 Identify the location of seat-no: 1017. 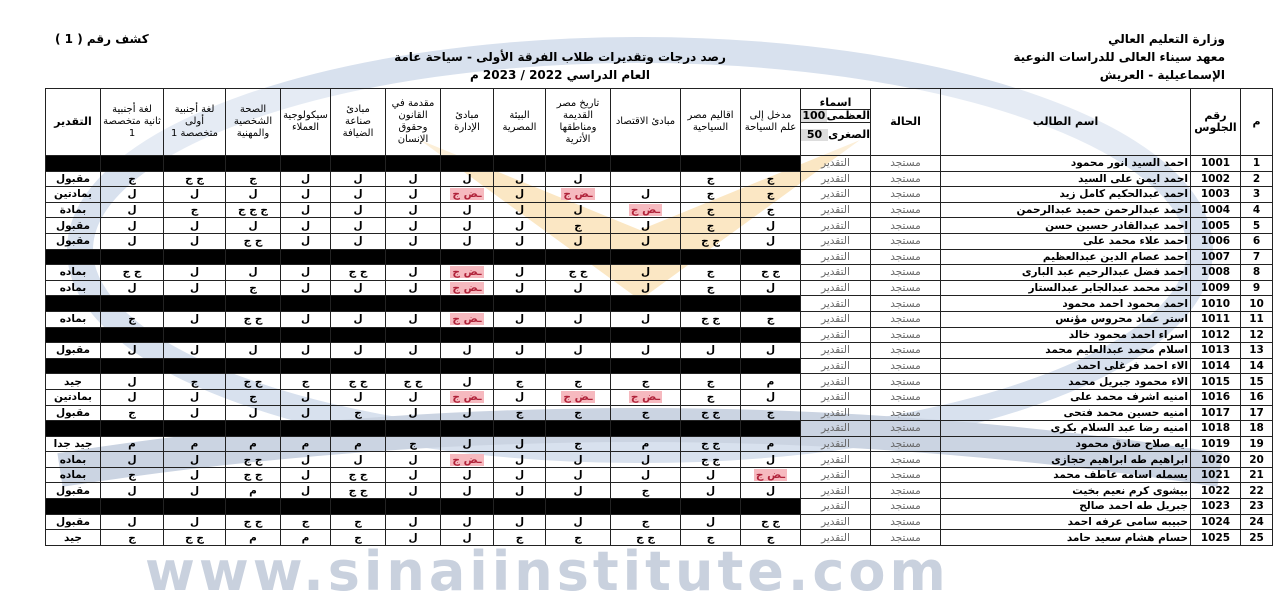
(1215, 413).